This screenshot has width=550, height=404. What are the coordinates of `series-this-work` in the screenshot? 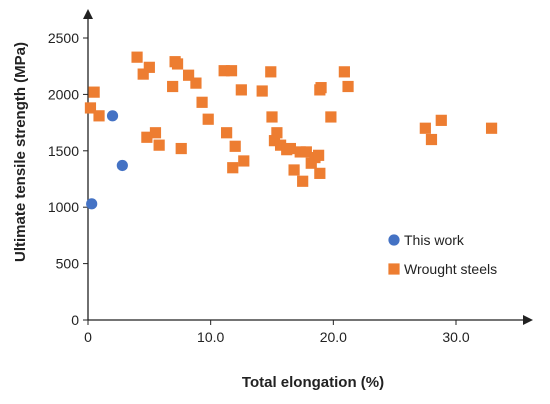 It's located at (107, 160).